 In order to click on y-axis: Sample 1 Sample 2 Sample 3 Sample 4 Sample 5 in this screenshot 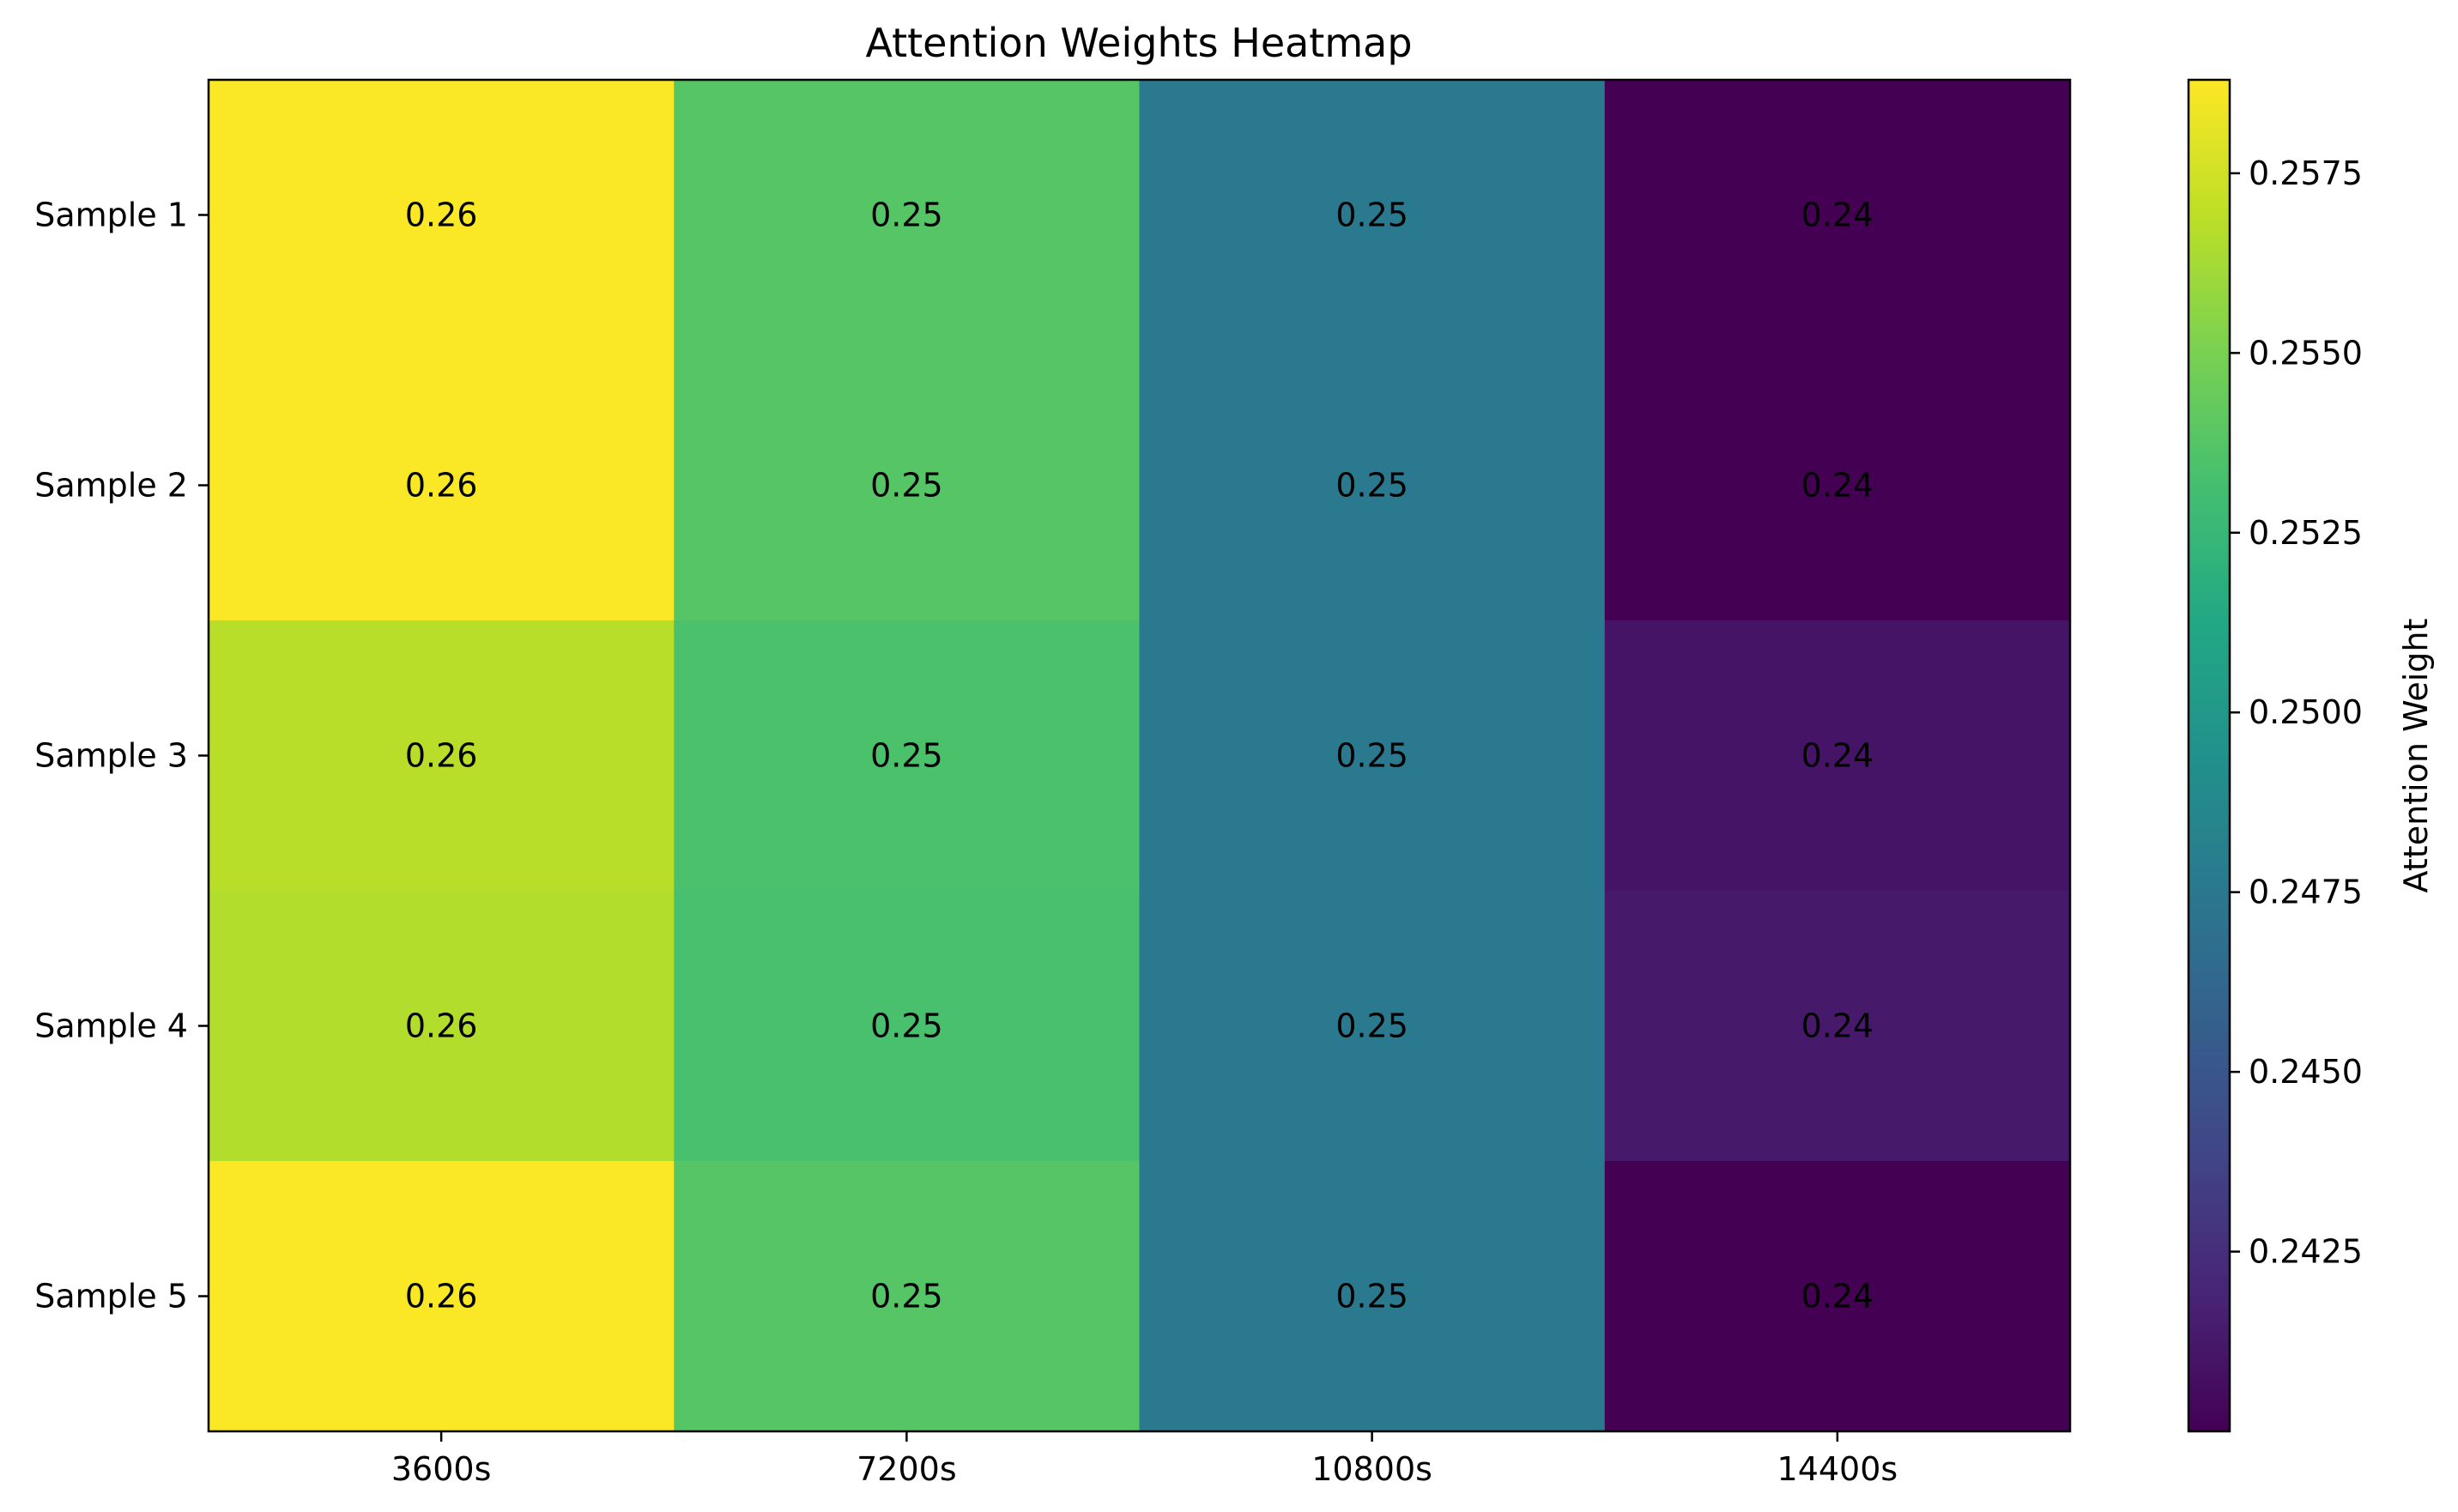, I will do `click(121, 756)`.